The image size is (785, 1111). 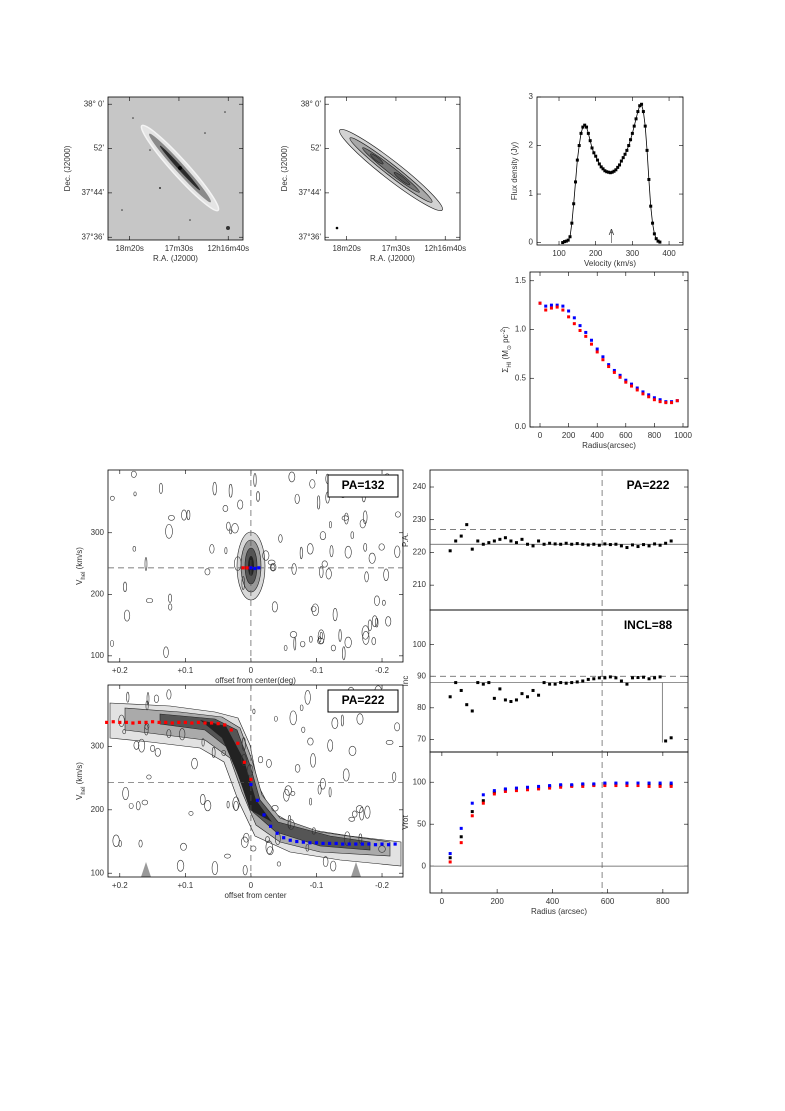 What do you see at coordinates (531, 145) in the screenshot?
I see `y-tick-label: 2` at bounding box center [531, 145].